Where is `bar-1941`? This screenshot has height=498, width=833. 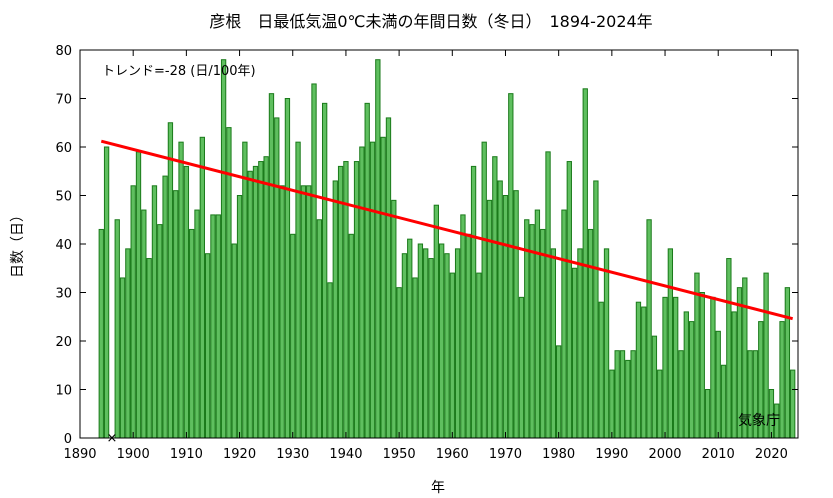 bar-1941 is located at coordinates (351, 336).